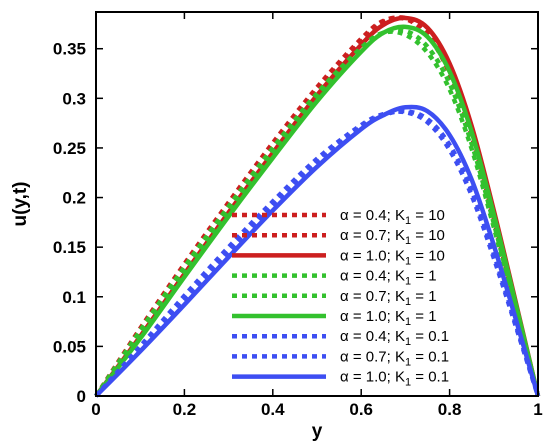 The width and height of the screenshot is (550, 445). Describe the element at coordinates (74, 198) in the screenshot. I see `y-tick-label: 0.2` at that location.